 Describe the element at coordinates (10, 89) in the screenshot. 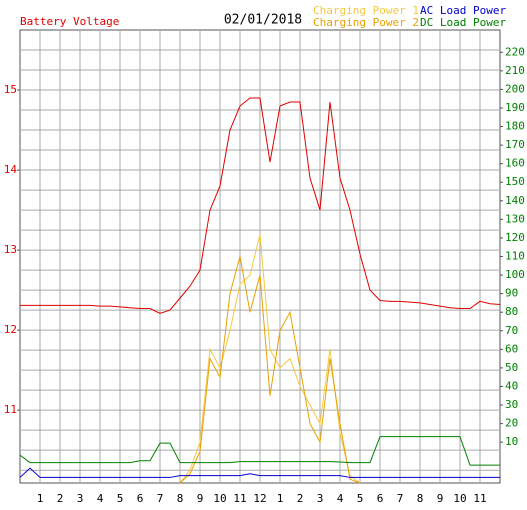

I see `y-tick-label: 15` at that location.